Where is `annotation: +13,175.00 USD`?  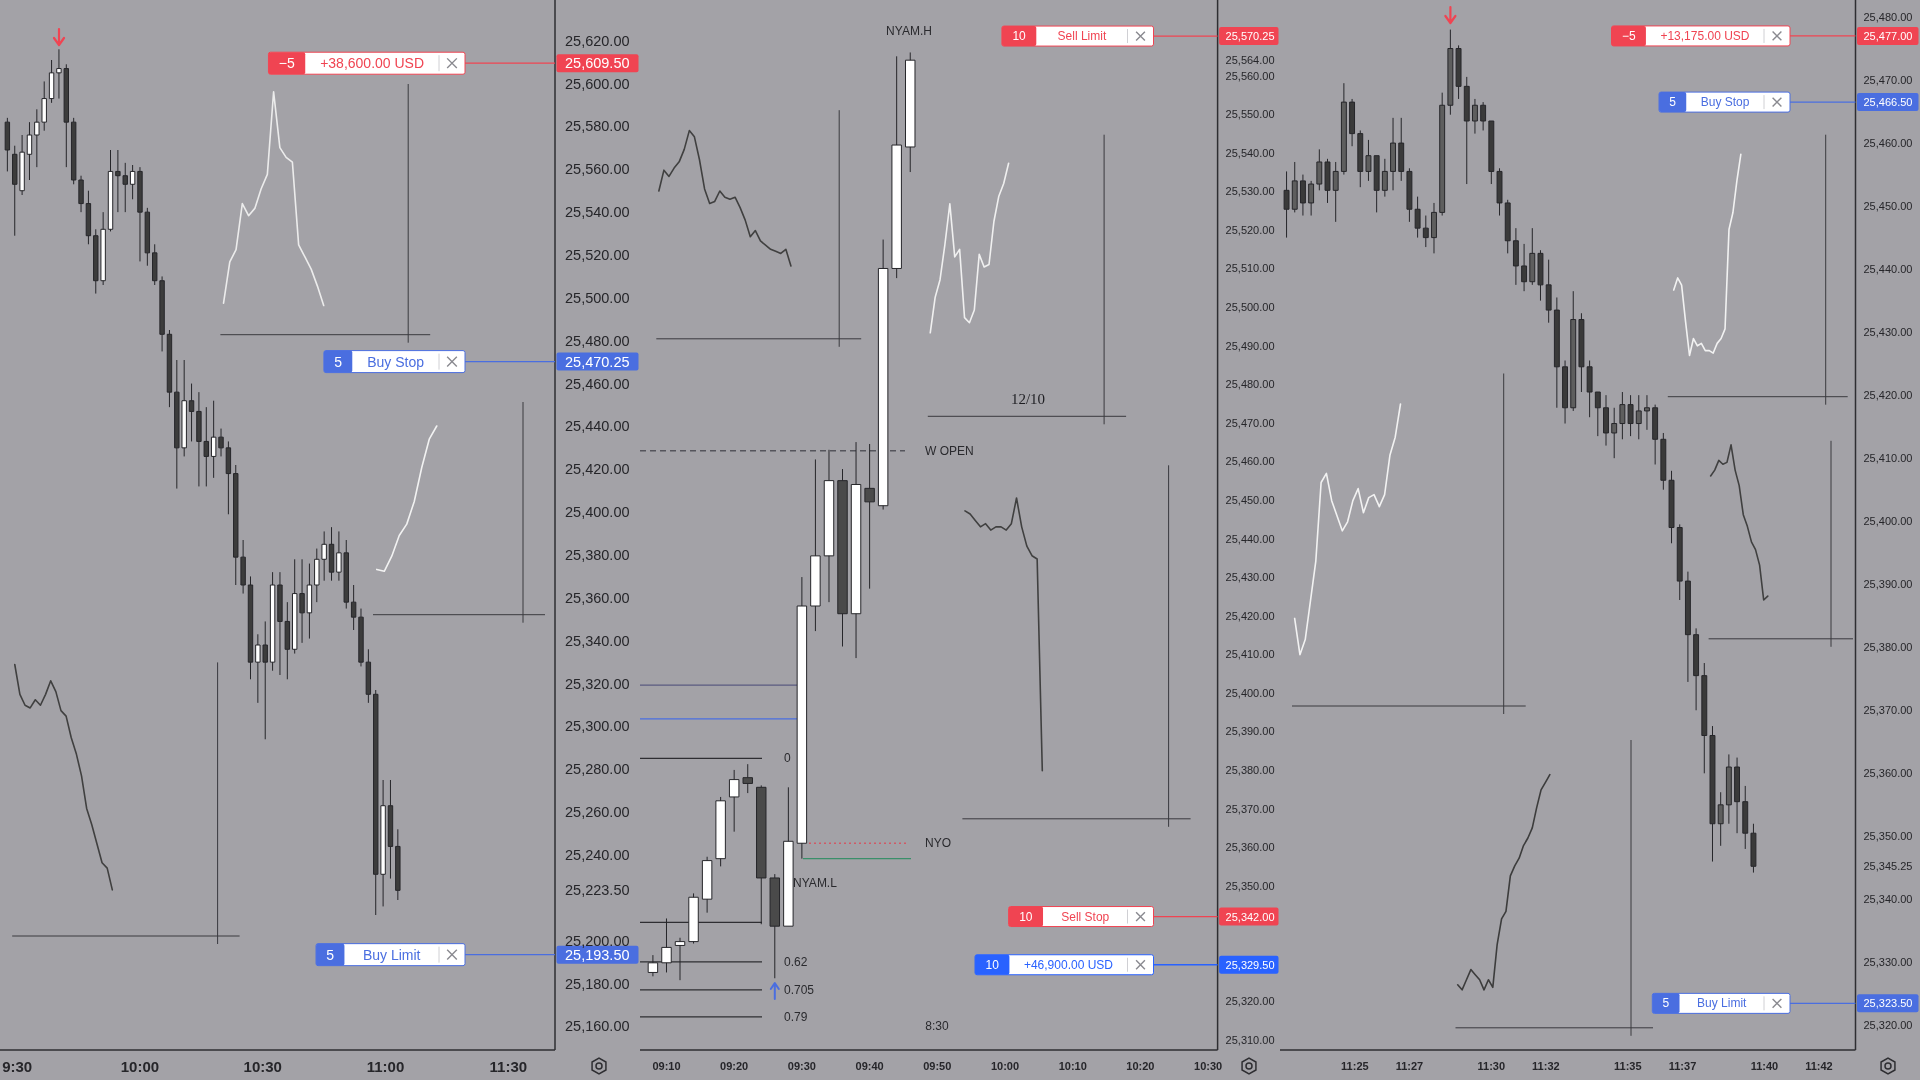
annotation: +13,175.00 USD is located at coordinates (1705, 35).